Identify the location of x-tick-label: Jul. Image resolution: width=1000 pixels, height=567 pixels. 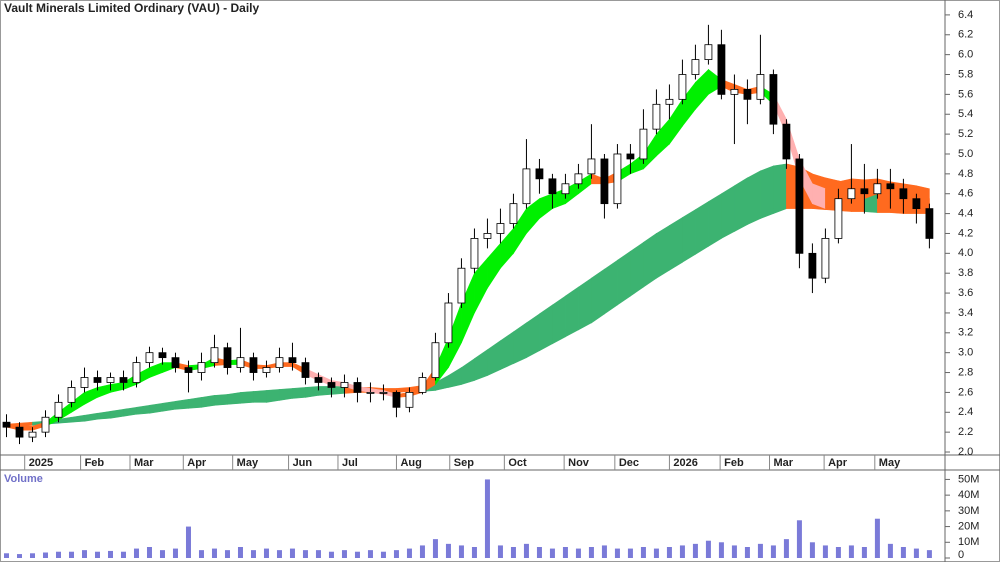
(350, 463).